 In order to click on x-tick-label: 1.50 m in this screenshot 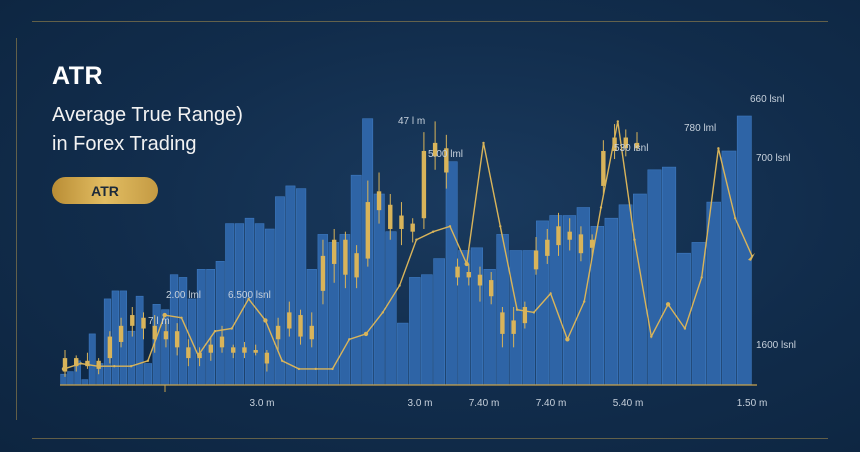, I will do `click(752, 403)`.